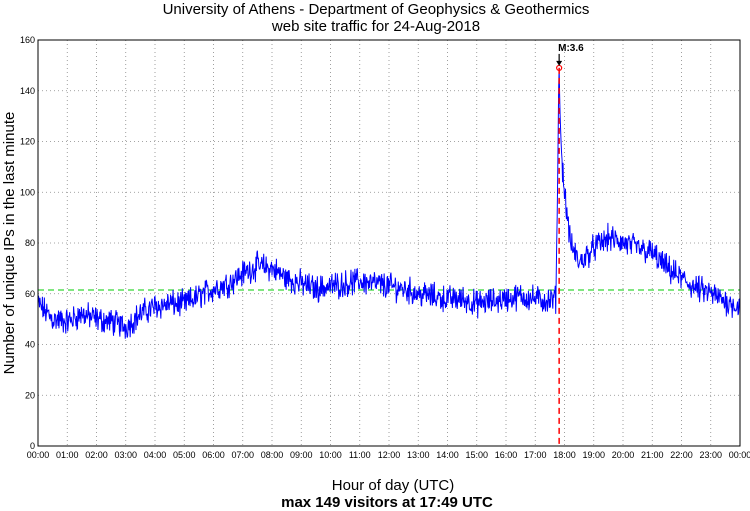 The image size is (750, 511). I want to click on x-tick-label: 04:00, so click(155, 455).